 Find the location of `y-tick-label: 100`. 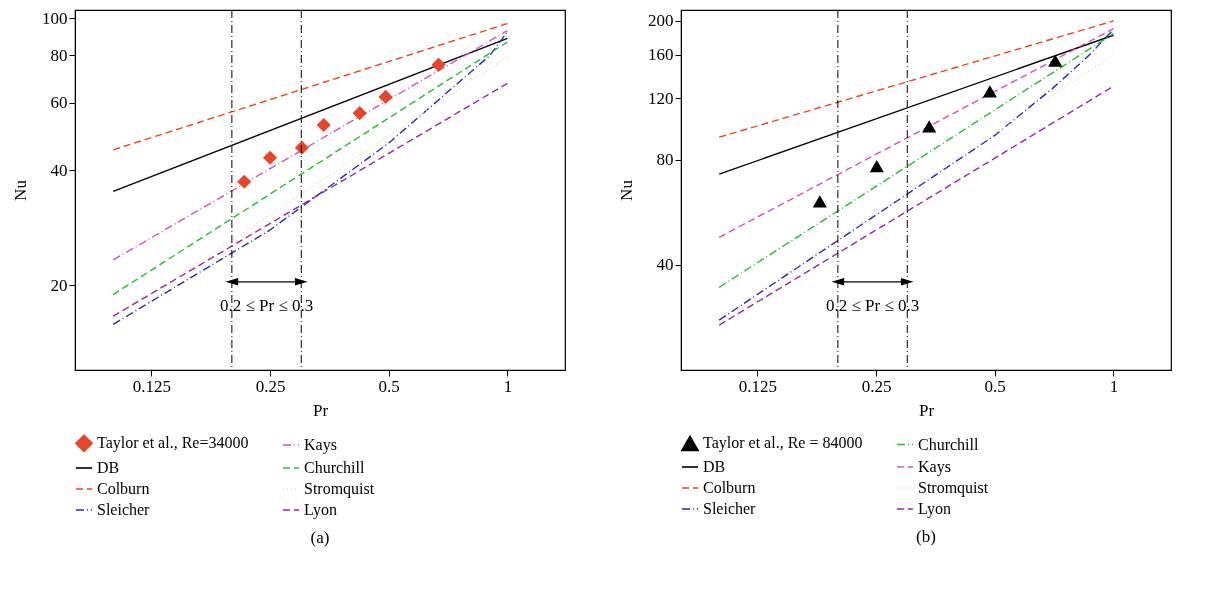

y-tick-label: 100 is located at coordinates (55, 18).